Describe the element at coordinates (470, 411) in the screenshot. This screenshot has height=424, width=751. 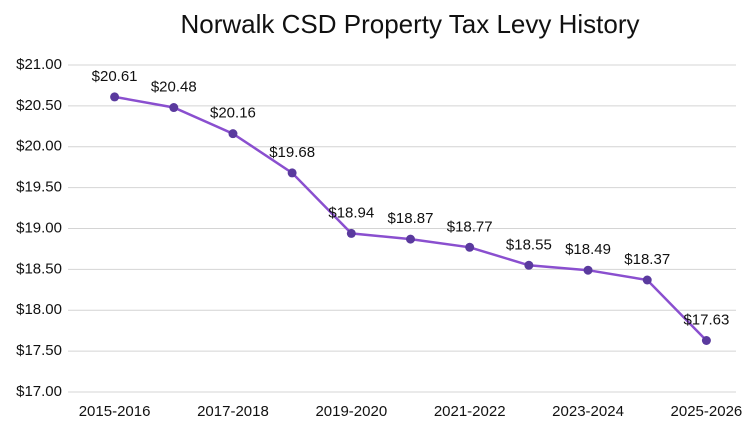
I see `x-tick-label: 2021-2022` at that location.